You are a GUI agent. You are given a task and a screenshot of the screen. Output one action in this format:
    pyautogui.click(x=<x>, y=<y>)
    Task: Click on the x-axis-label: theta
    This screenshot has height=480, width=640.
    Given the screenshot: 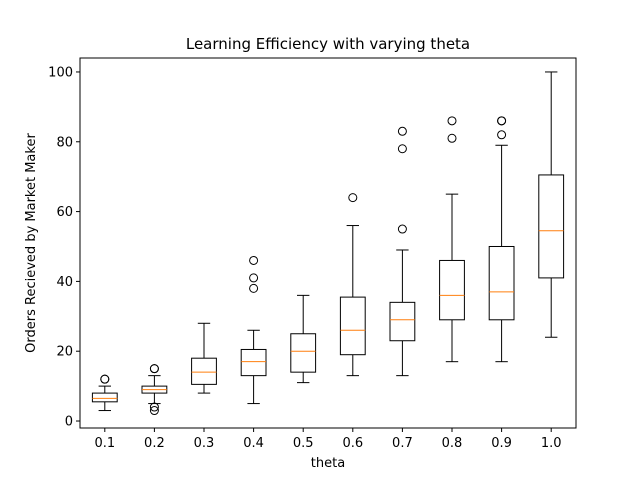 What is the action you would take?
    pyautogui.click(x=328, y=463)
    